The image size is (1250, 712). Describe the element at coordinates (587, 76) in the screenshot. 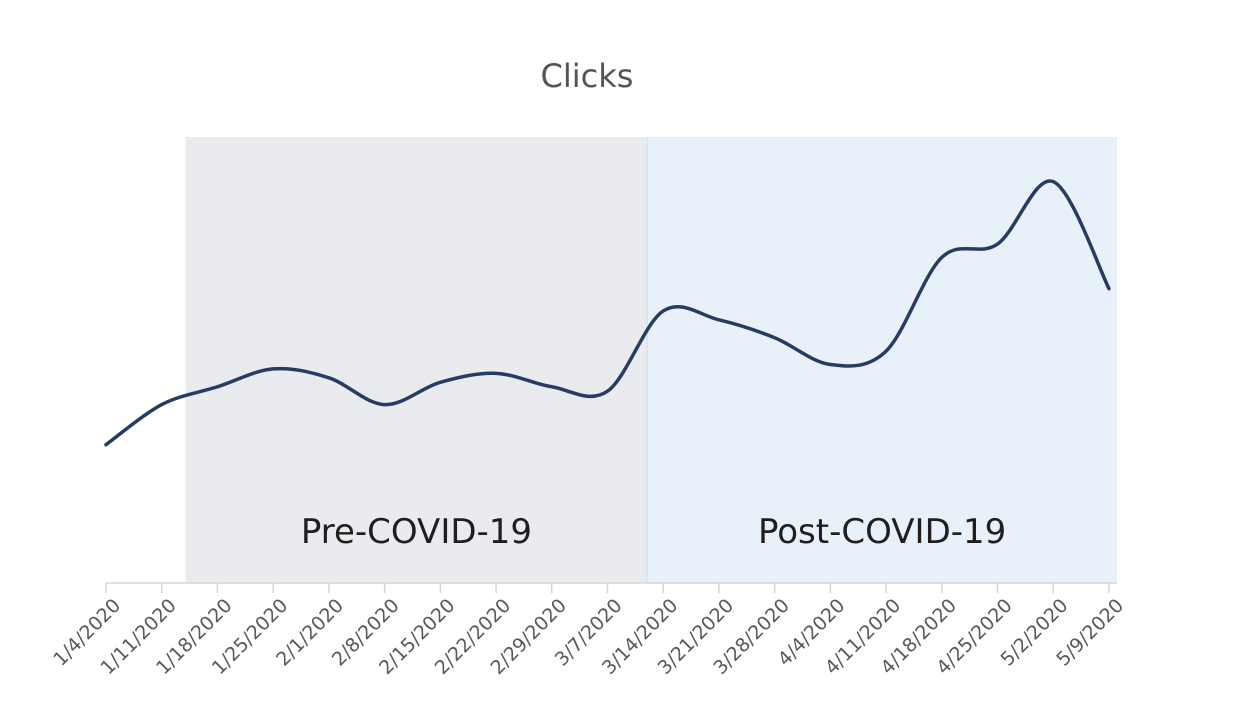

I see `chart-title: Clicks` at that location.